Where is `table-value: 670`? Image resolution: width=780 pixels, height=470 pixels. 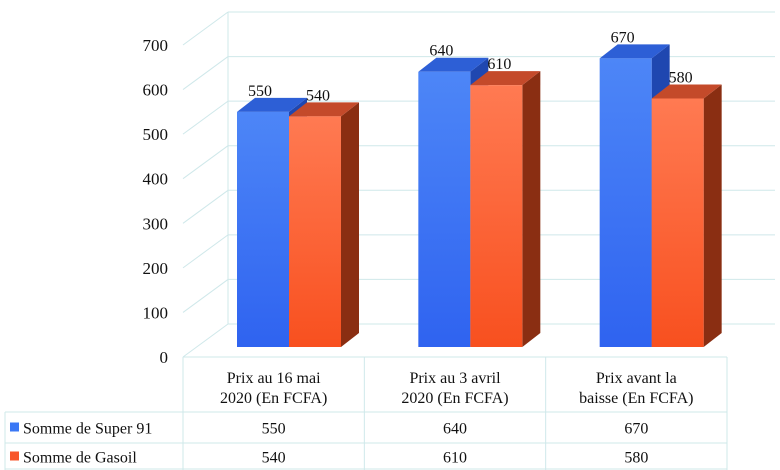 table-value: 670 is located at coordinates (636, 429).